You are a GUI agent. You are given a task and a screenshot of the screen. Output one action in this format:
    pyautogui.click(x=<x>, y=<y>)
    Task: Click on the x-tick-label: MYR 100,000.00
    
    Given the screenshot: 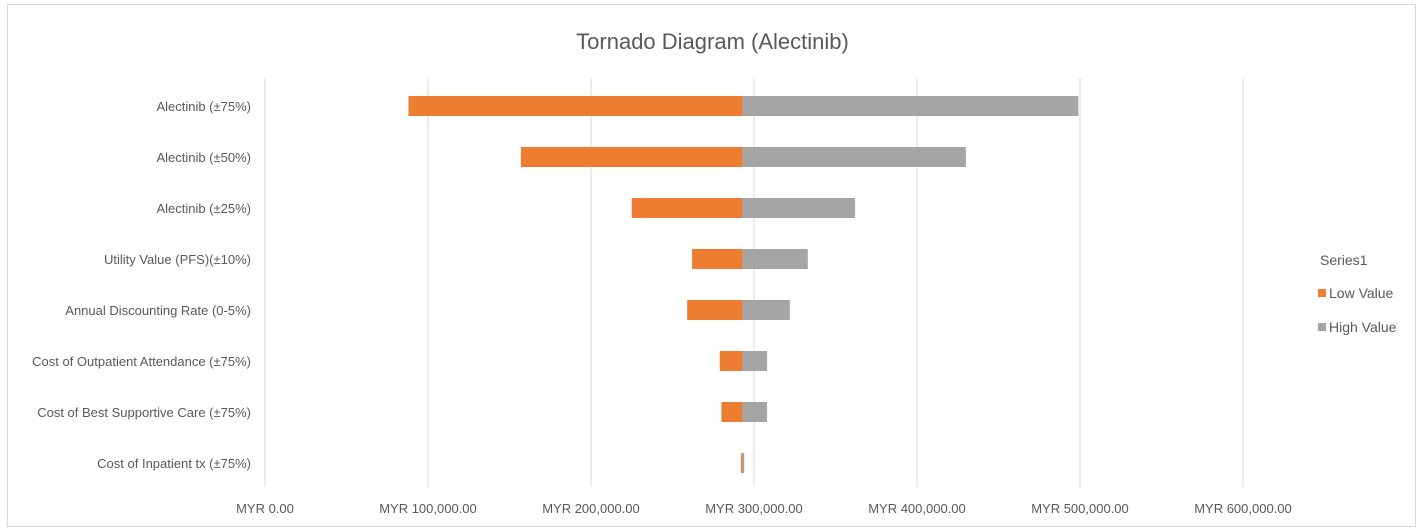 What is the action you would take?
    pyautogui.click(x=428, y=508)
    